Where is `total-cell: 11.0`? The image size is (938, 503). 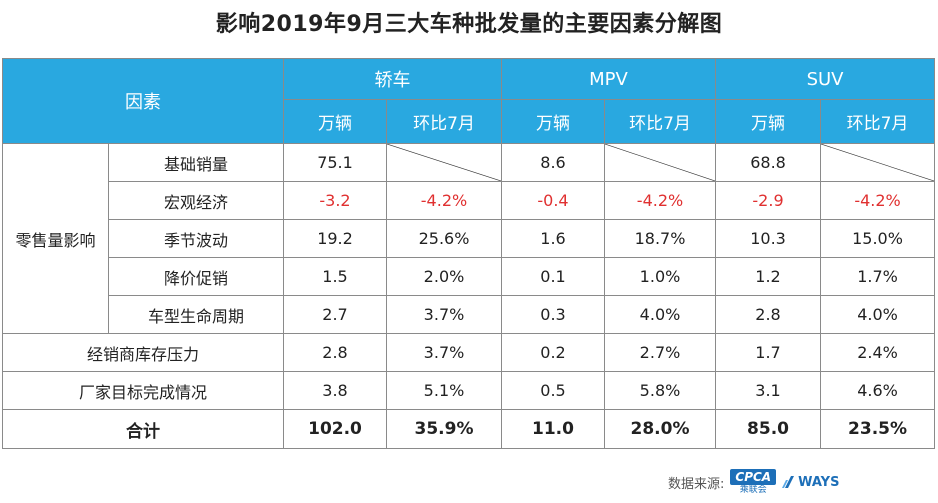 total-cell: 11.0 is located at coordinates (553, 429).